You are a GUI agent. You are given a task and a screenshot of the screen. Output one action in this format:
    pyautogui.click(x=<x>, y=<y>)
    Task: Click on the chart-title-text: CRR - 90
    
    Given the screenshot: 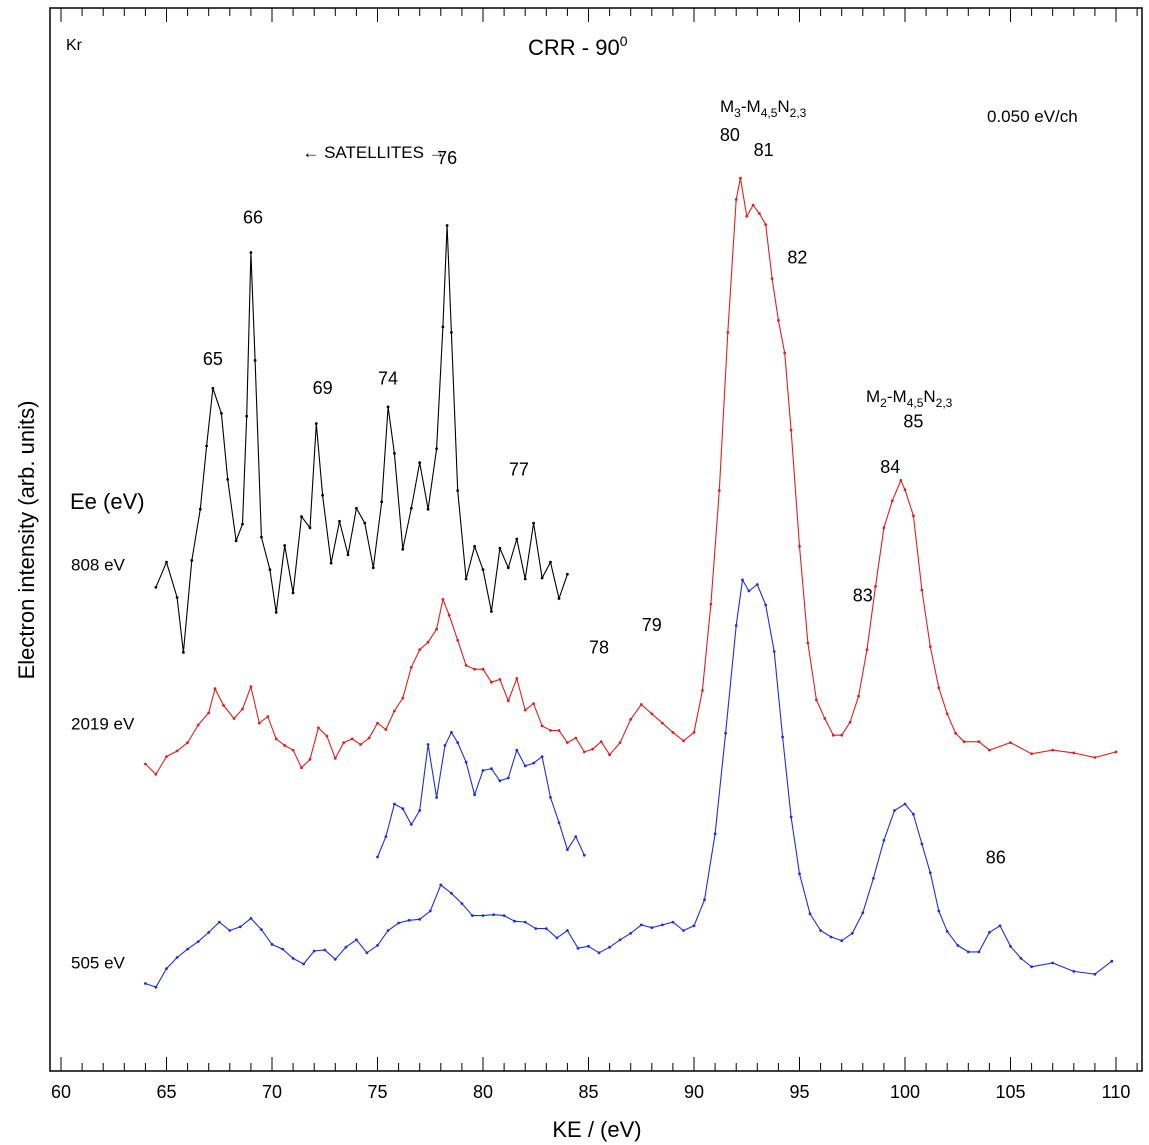 What is the action you would take?
    pyautogui.click(x=574, y=47)
    